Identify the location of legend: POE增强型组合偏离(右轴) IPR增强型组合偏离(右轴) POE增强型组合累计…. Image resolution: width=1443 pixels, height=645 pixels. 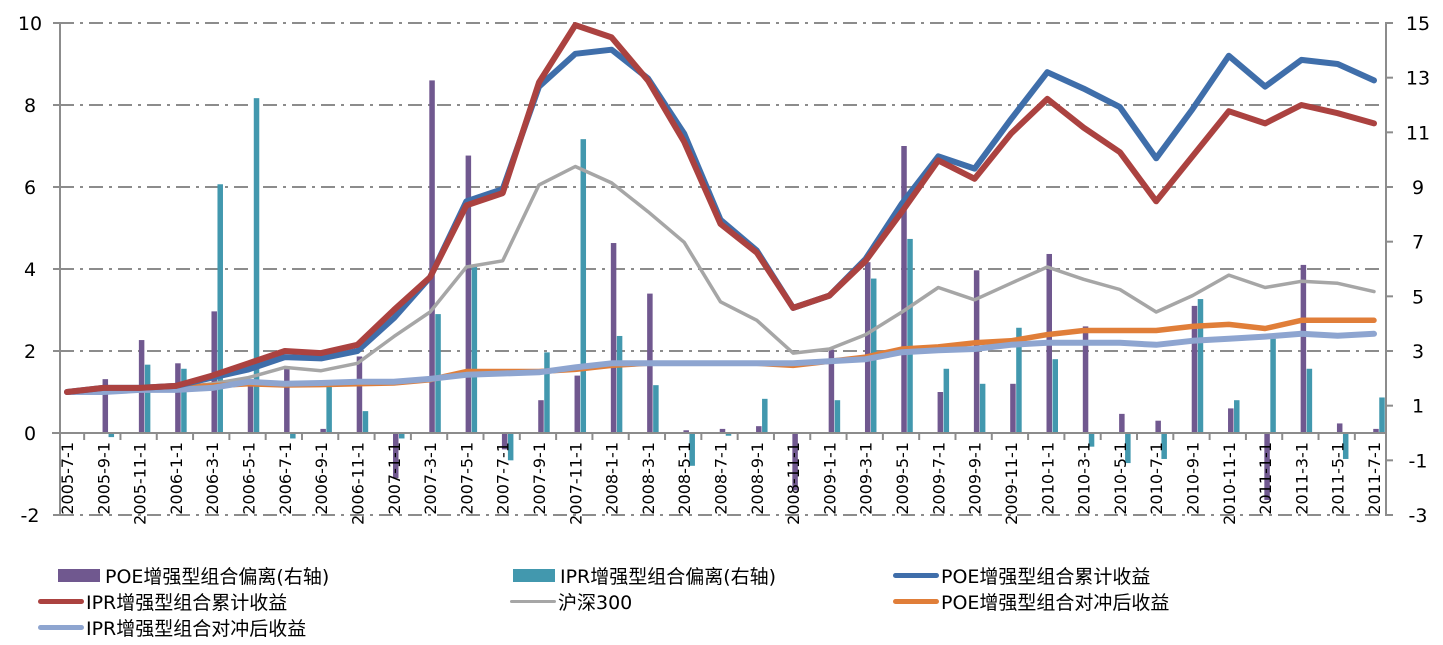
(721, 602).